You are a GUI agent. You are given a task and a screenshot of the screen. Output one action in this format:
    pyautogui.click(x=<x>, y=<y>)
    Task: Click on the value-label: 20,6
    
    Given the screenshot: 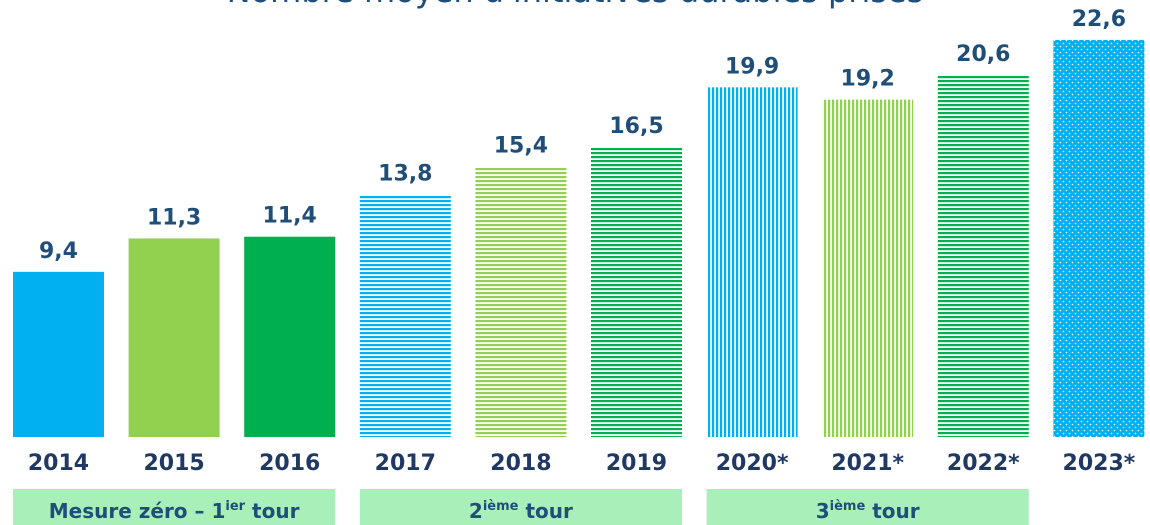 What is the action you would take?
    pyautogui.click(x=983, y=54)
    